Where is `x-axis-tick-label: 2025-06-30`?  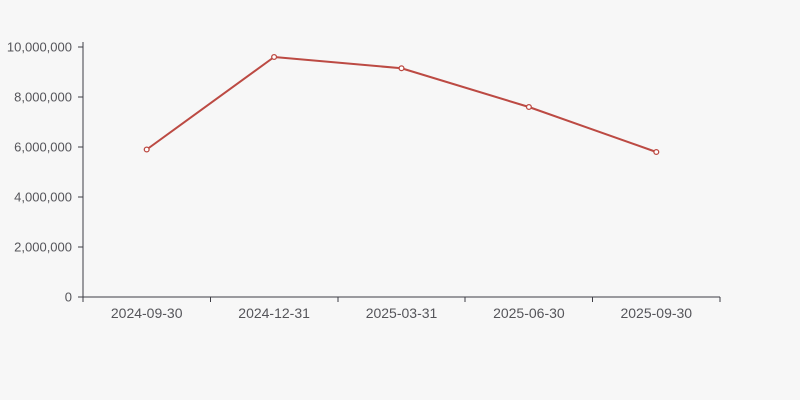
x-axis-tick-label: 2025-06-30 is located at coordinates (529, 313).